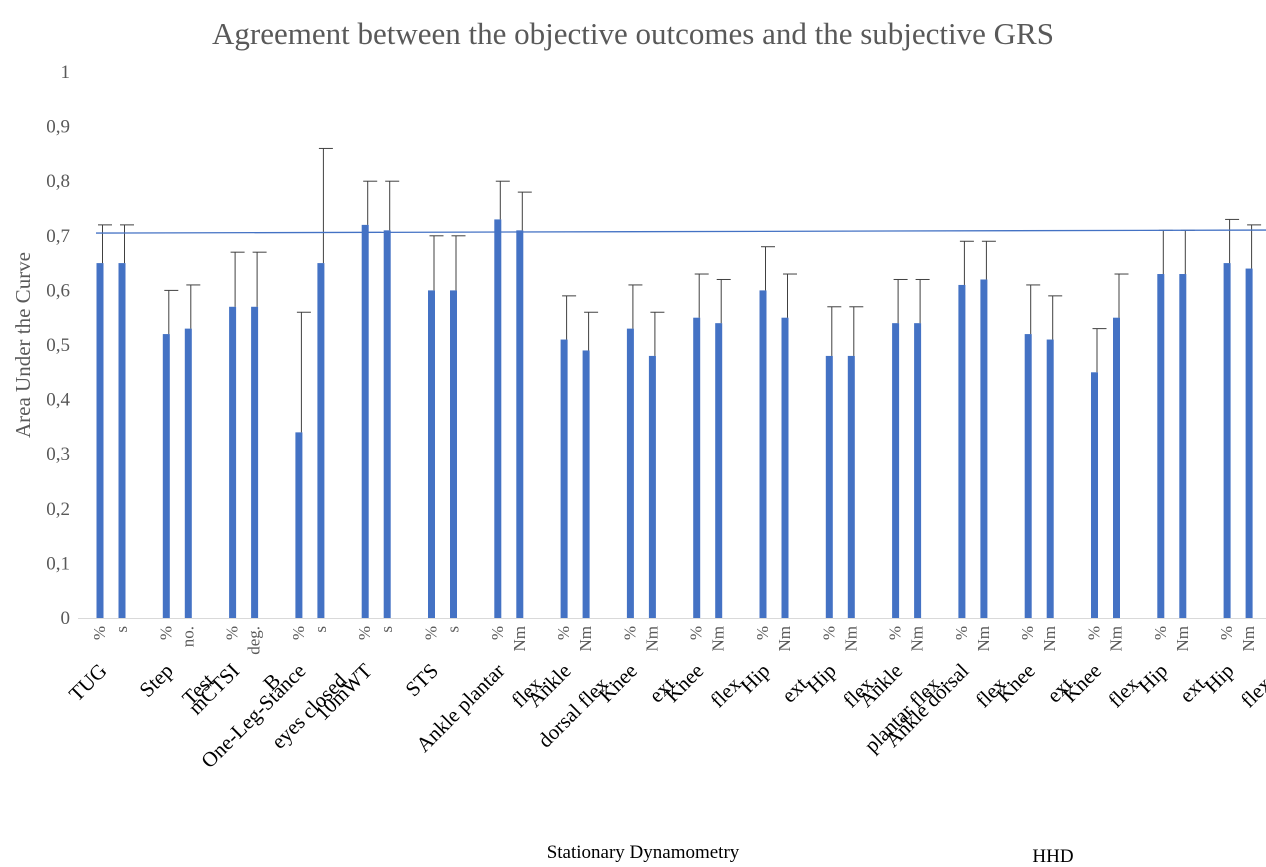 Image resolution: width=1266 pixels, height=867 pixels. Describe the element at coordinates (1232, 683) in the screenshot. I see `x-group-label: Hipflex.` at that location.